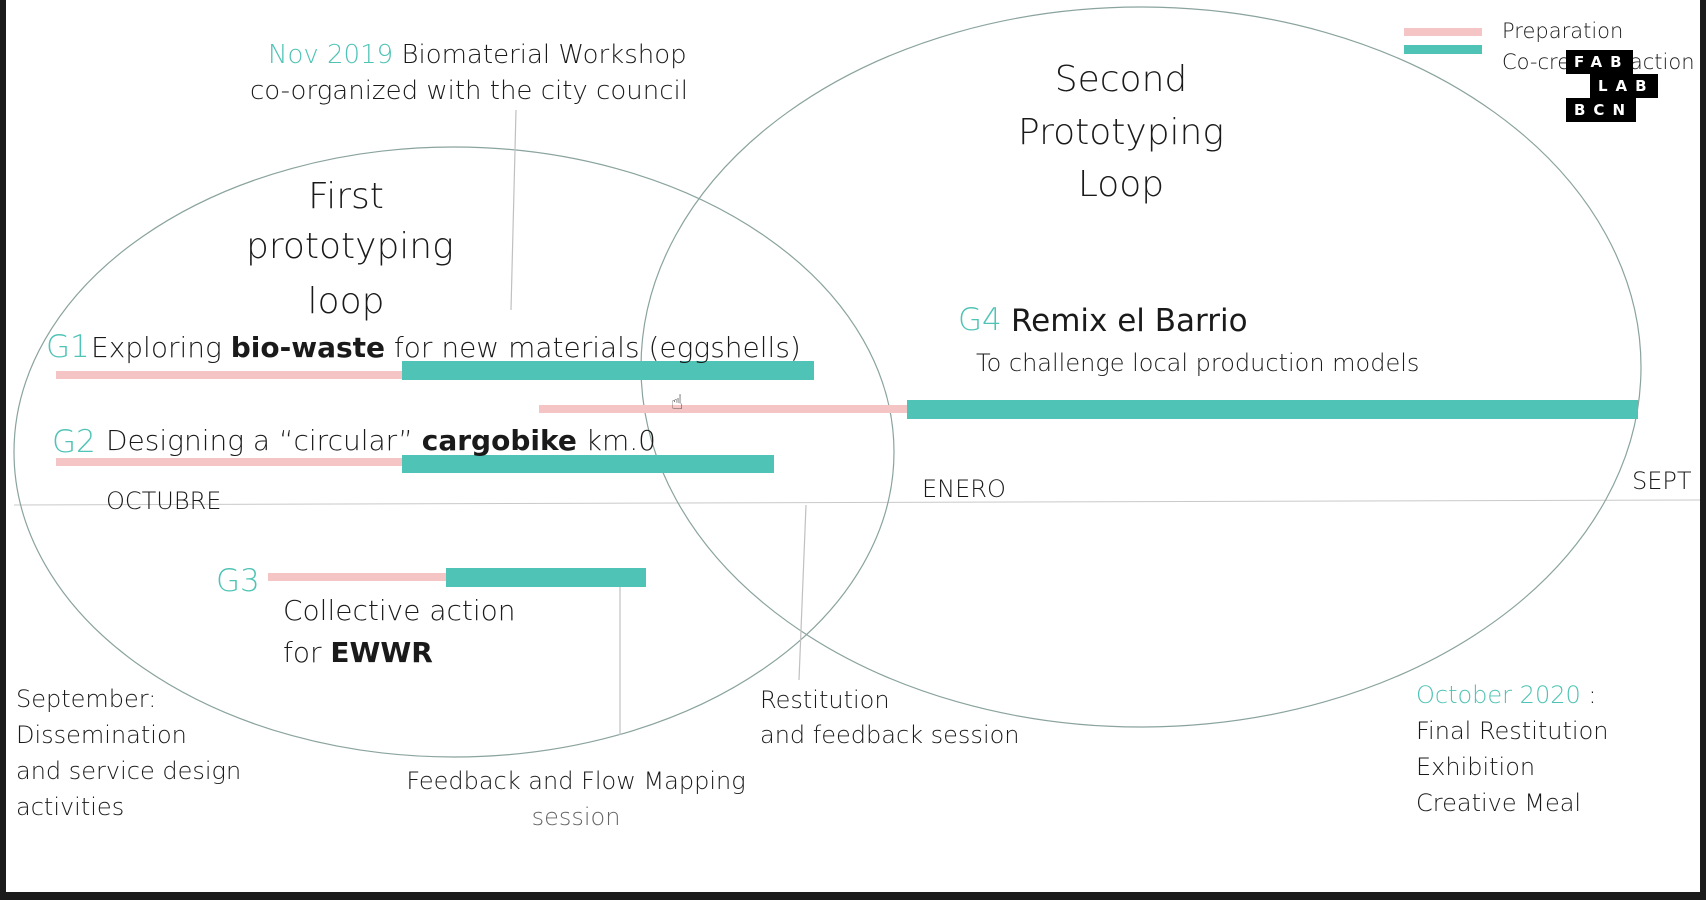 This screenshot has width=1706, height=900. Describe the element at coordinates (381, 652) in the screenshot. I see `g3-text-bold: EWWR` at that location.